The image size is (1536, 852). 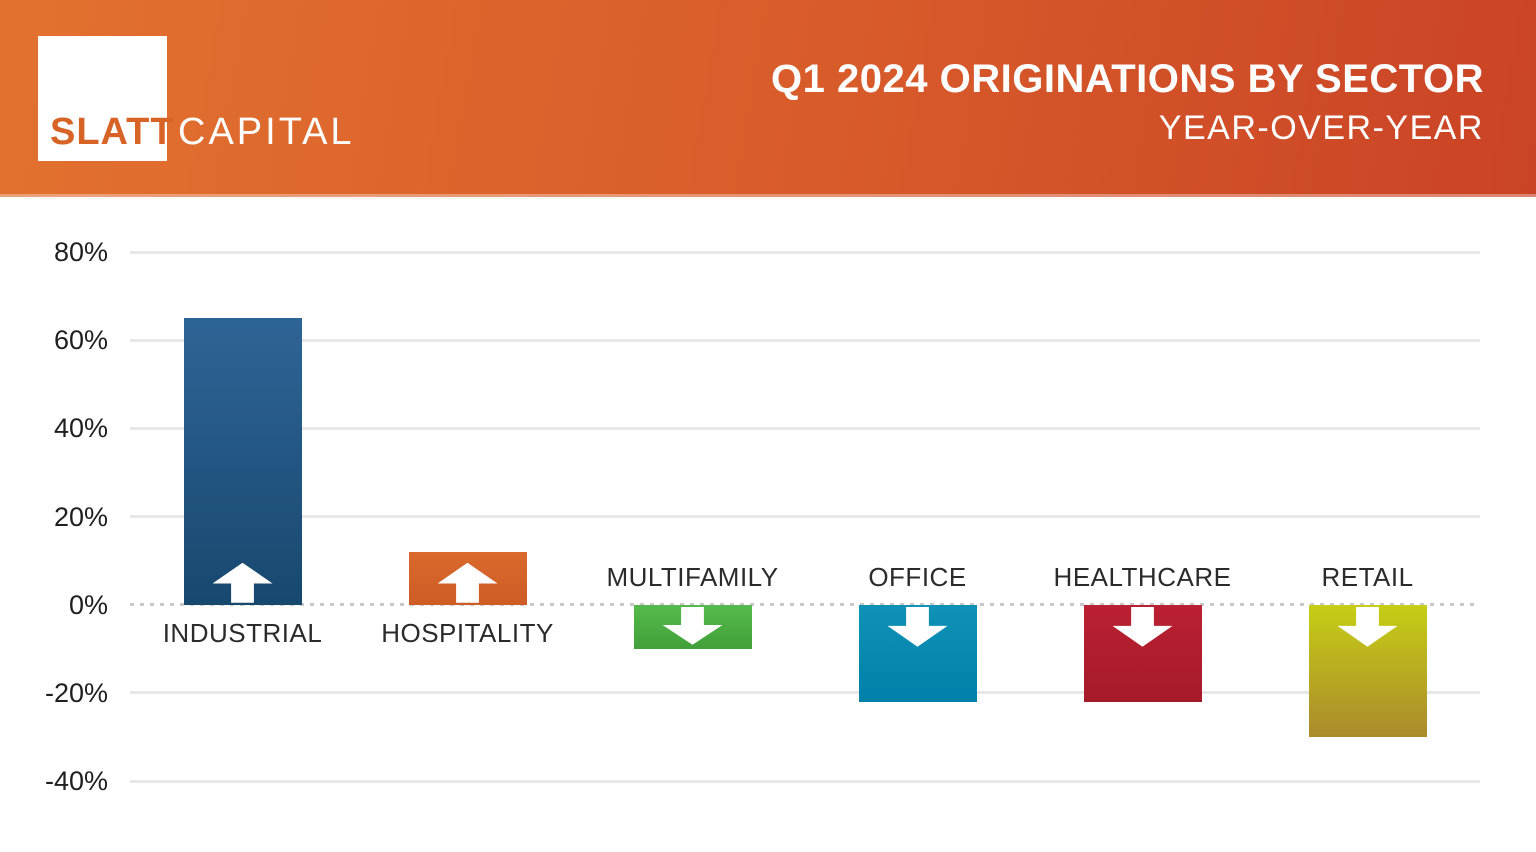 I want to click on y-axis-tick-label: 20%, so click(x=80, y=516).